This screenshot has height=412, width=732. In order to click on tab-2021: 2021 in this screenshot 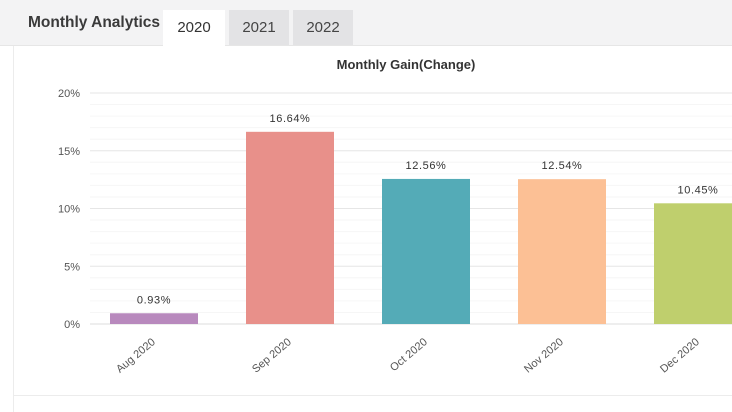, I will do `click(259, 27)`.